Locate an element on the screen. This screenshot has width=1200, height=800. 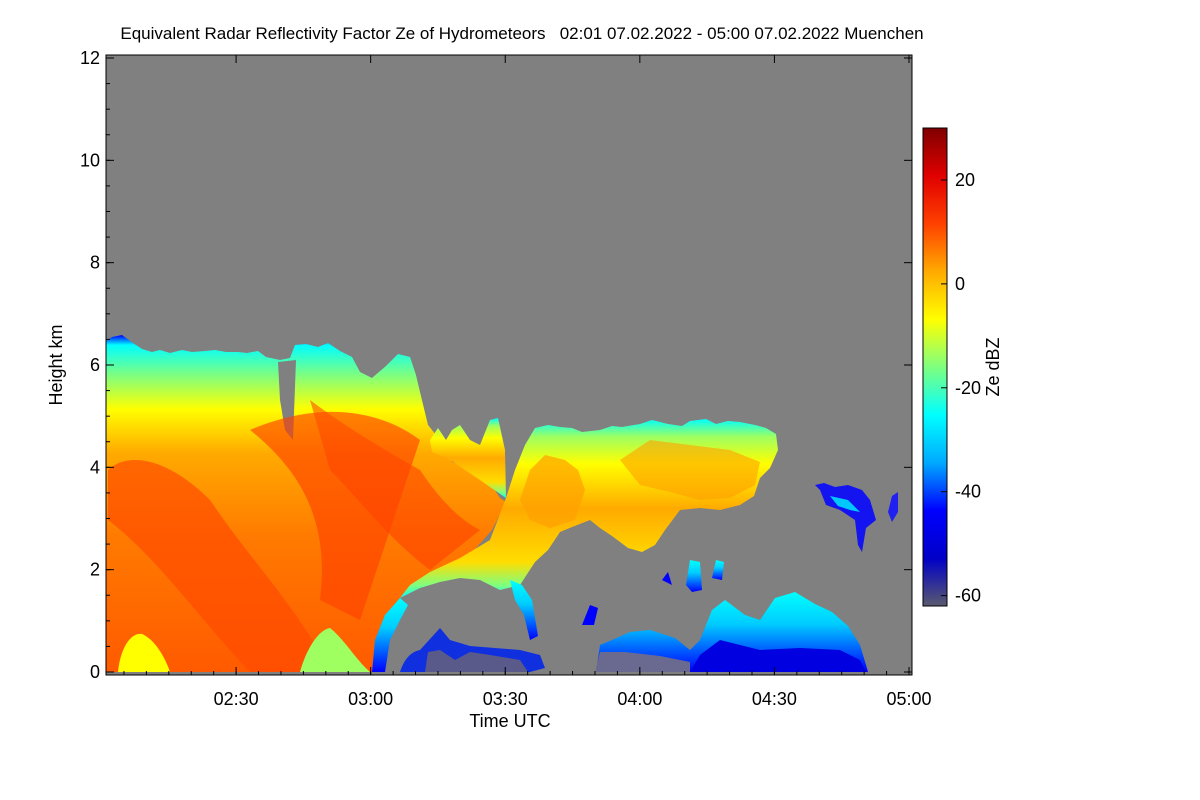
x-tick-label: 05:00 is located at coordinates (908, 699).